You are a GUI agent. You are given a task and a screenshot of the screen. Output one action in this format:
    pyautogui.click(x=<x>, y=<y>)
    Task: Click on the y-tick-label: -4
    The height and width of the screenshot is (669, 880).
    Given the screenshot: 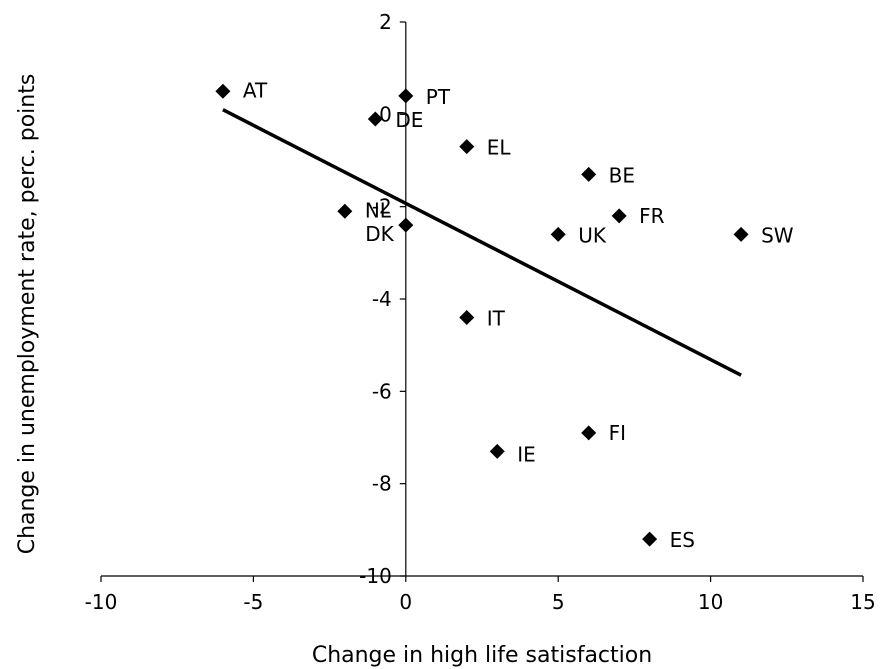 What is the action you would take?
    pyautogui.click(x=382, y=299)
    